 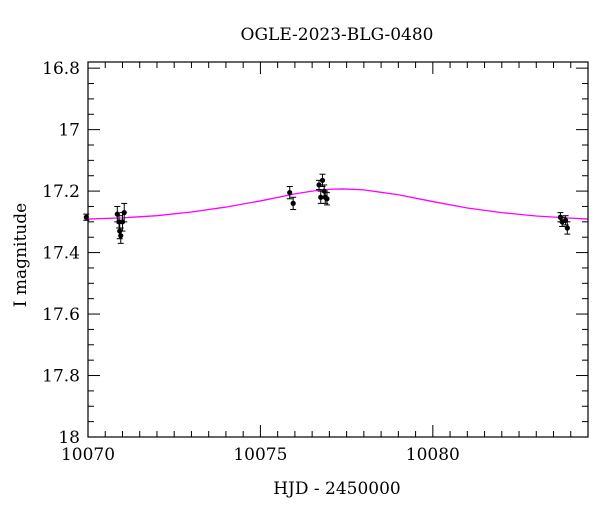 I want to click on y-tick-label: 17.4, so click(x=61, y=254).